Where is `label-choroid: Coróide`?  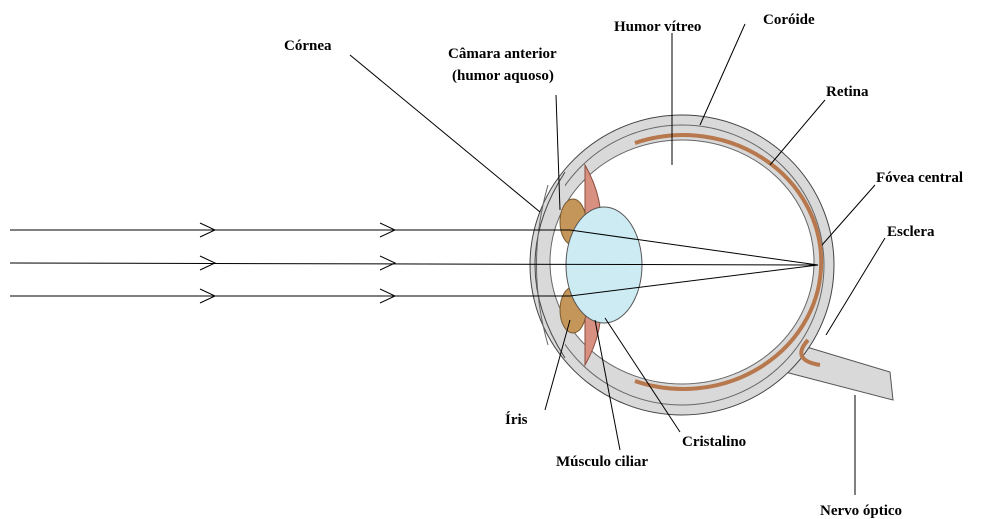
label-choroid: Coróide is located at coordinates (789, 20).